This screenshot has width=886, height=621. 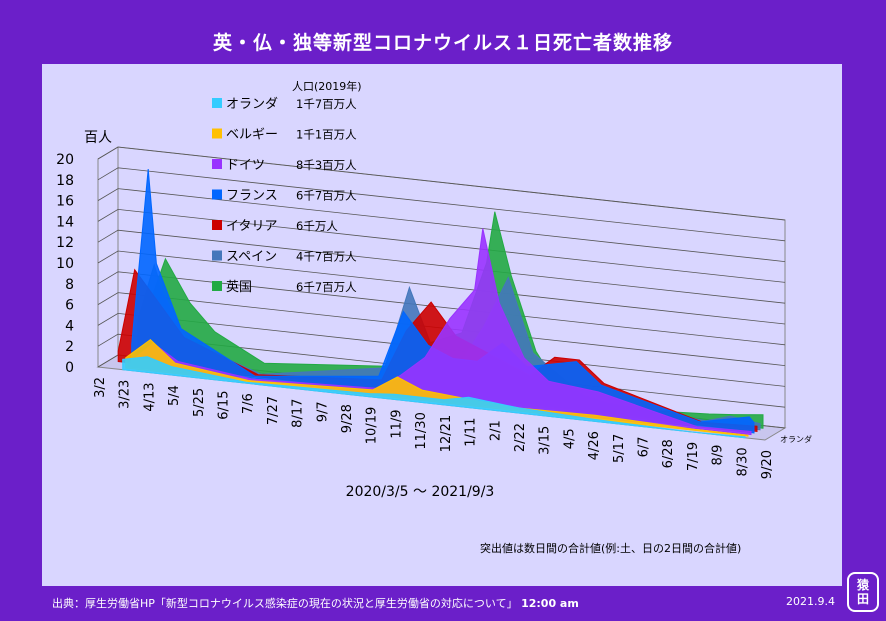 What do you see at coordinates (245, 165) in the screenshot?
I see `legend-series-name: ドイツ` at bounding box center [245, 165].